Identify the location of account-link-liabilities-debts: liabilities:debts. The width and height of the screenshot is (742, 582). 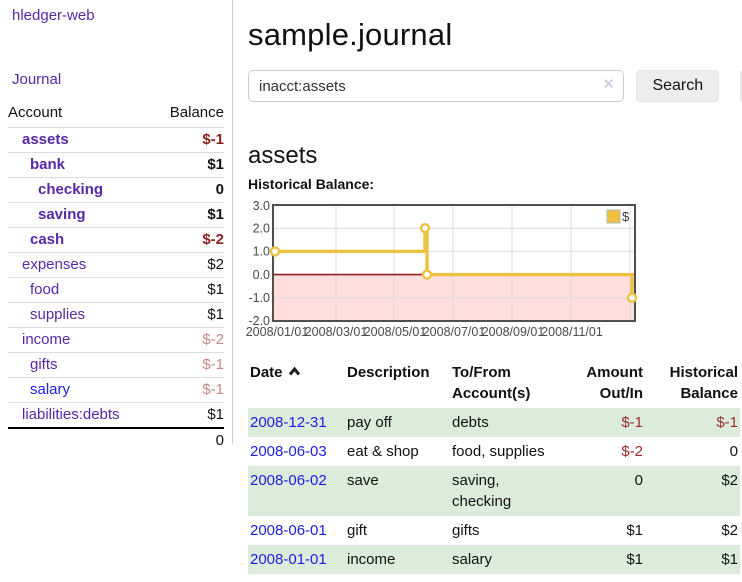
(71, 414).